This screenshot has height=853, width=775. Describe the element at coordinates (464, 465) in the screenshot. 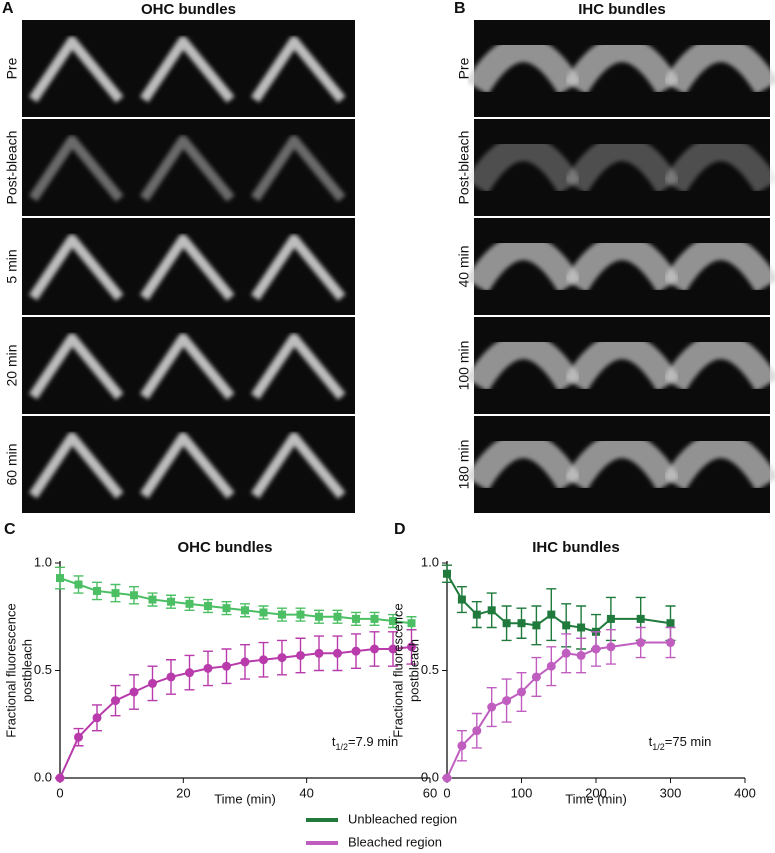

I see `row-label: 180 min` at that location.